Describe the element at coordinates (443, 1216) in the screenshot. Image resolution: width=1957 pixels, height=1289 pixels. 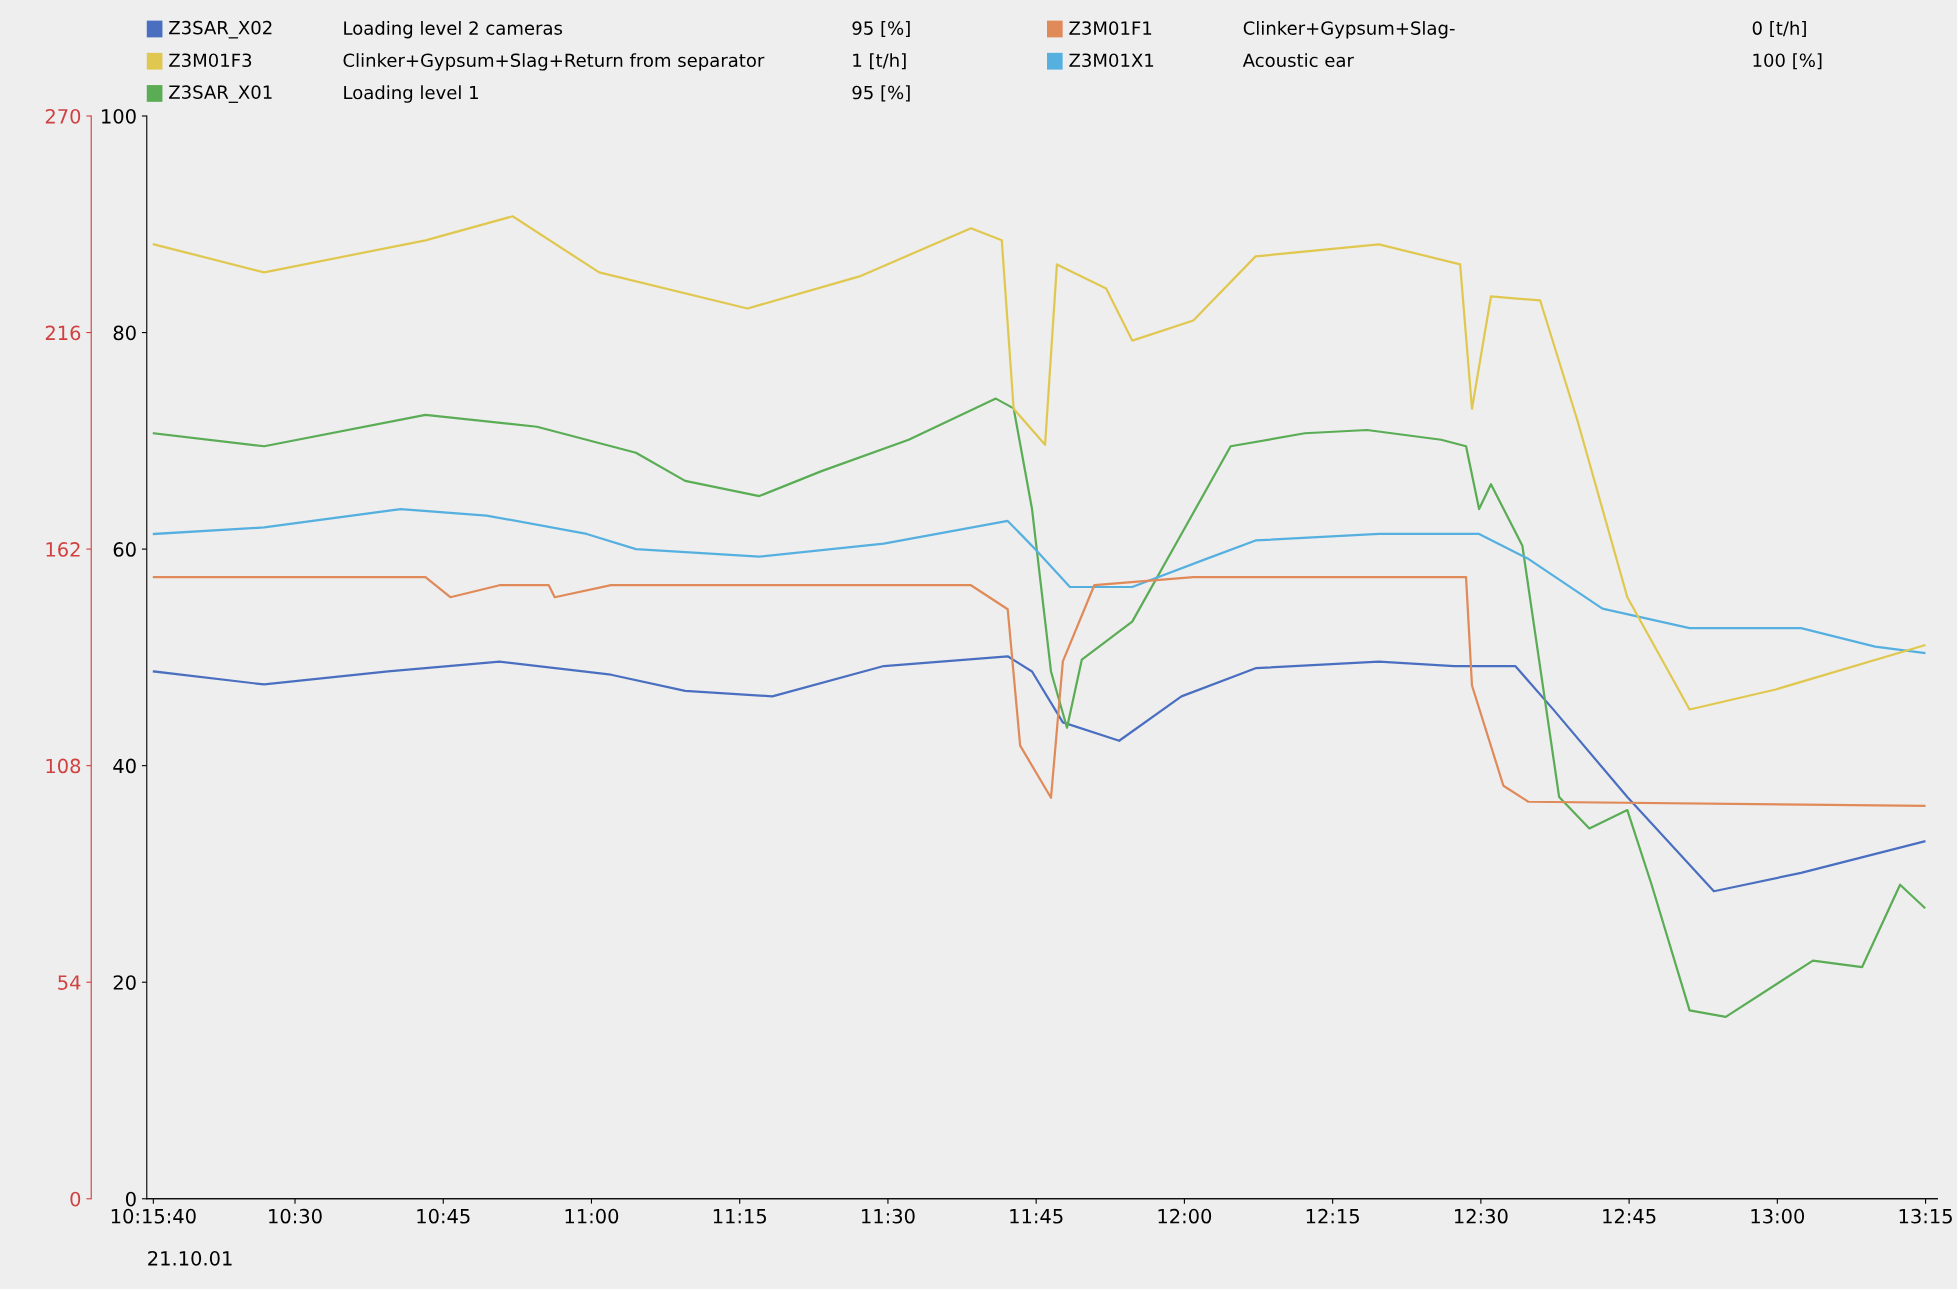
I see `x-tick-label: 10:45` at that location.